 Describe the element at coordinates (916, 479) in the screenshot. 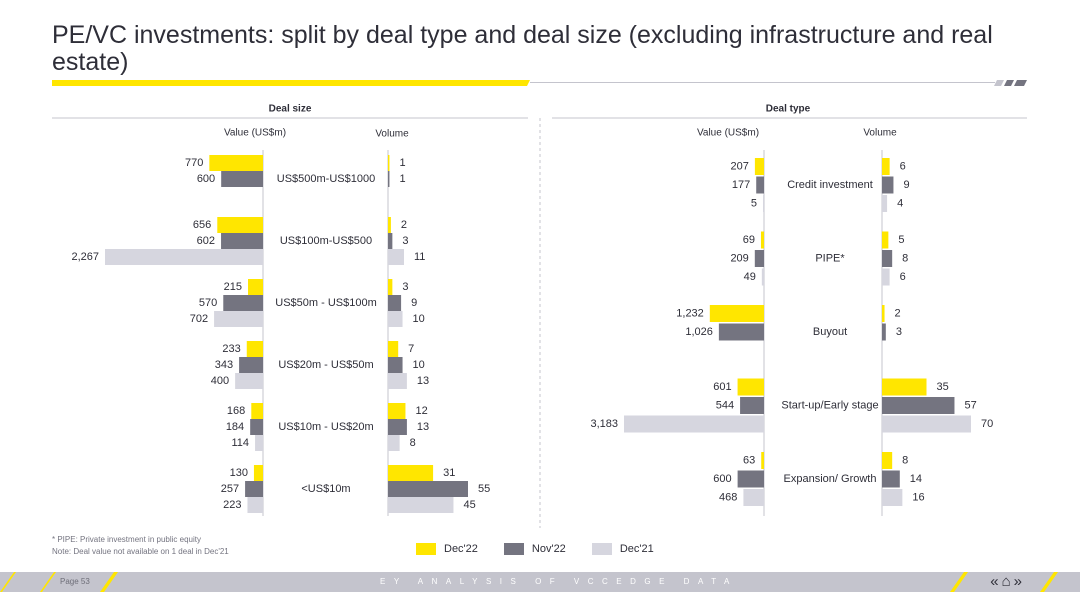

I see `volume-label-type-expansion-growth-nov22: 14` at that location.